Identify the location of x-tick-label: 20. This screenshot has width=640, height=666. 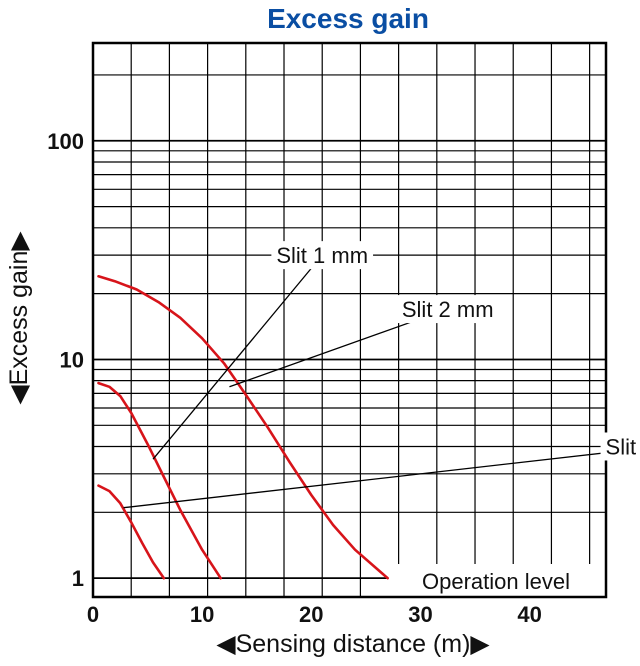
(311, 614).